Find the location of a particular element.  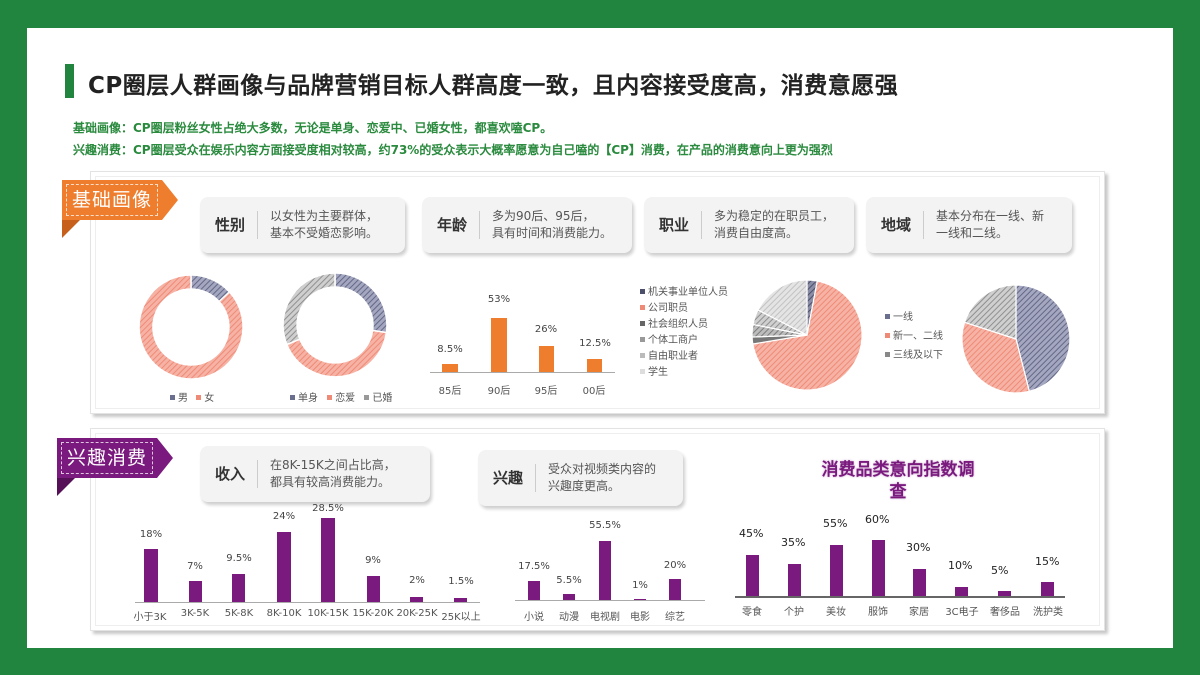

consumption-chart-title: 消费品类意向指数调 查 is located at coordinates (898, 481).